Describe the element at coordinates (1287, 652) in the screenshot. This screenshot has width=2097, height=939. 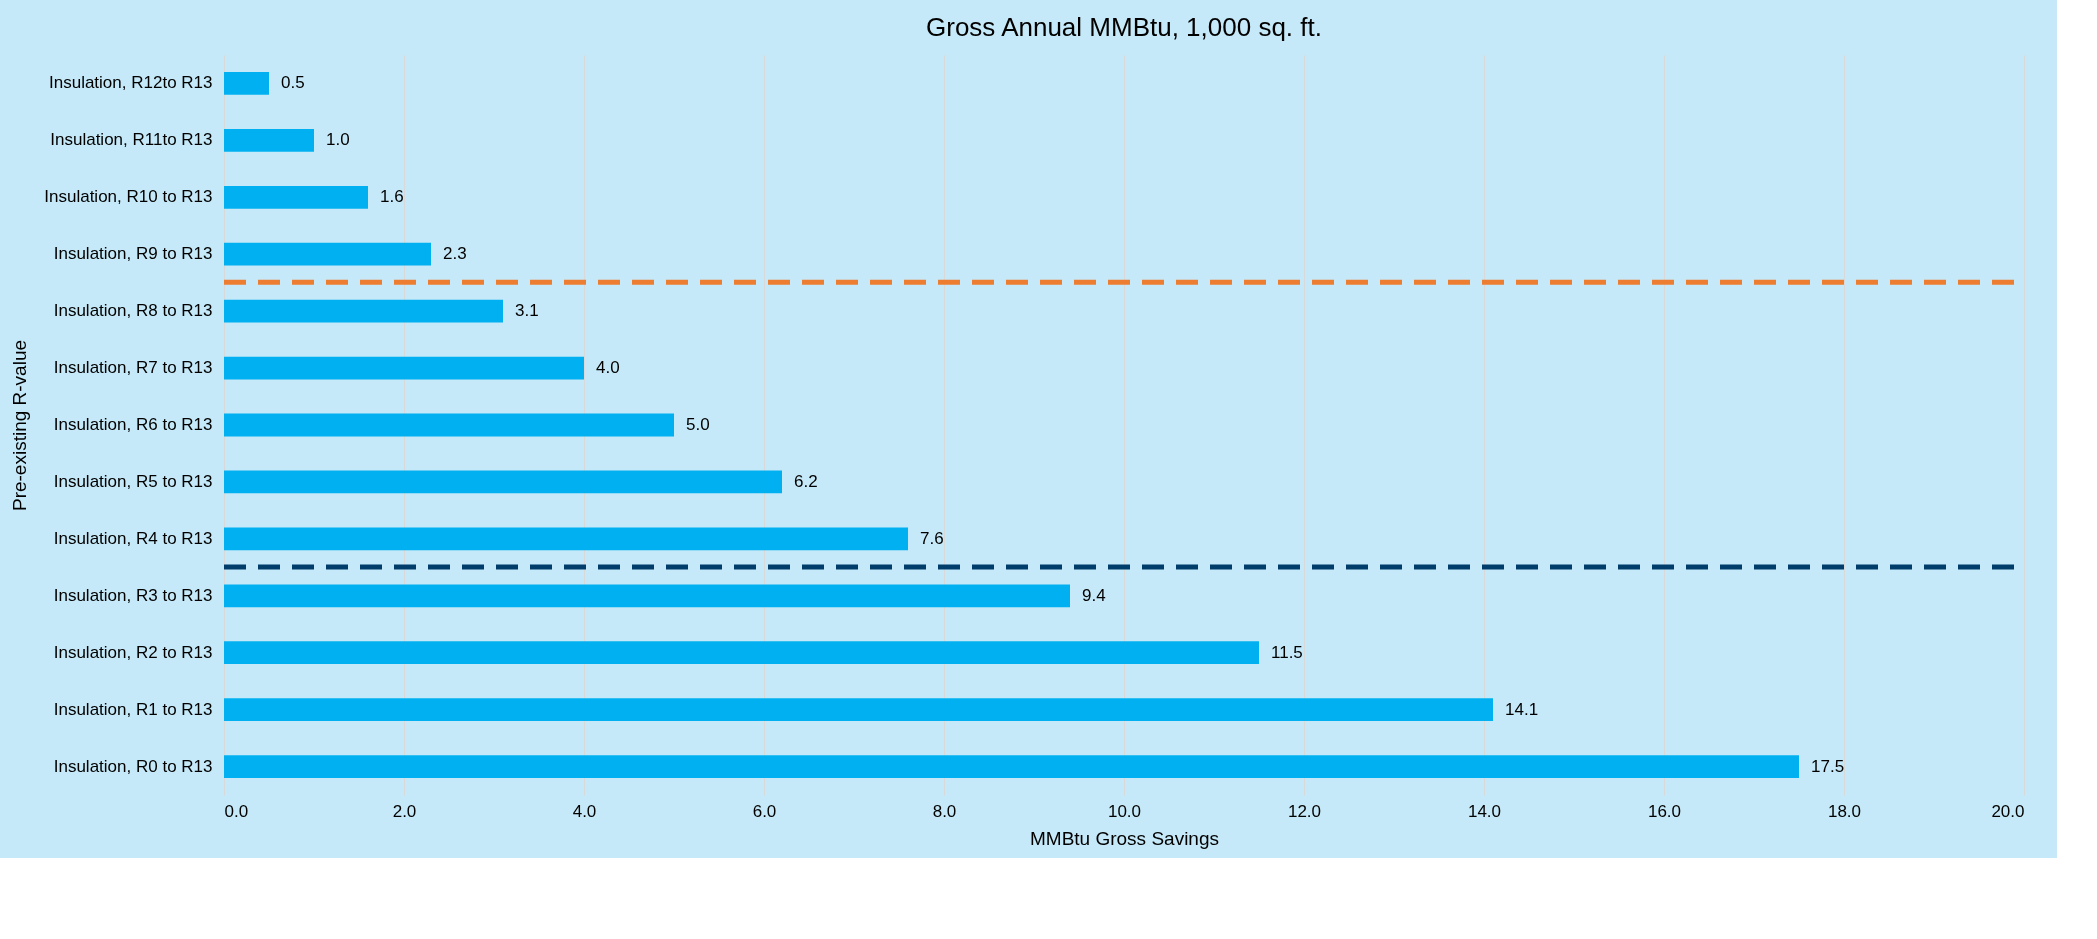
I see `data-label: 11.5` at that location.